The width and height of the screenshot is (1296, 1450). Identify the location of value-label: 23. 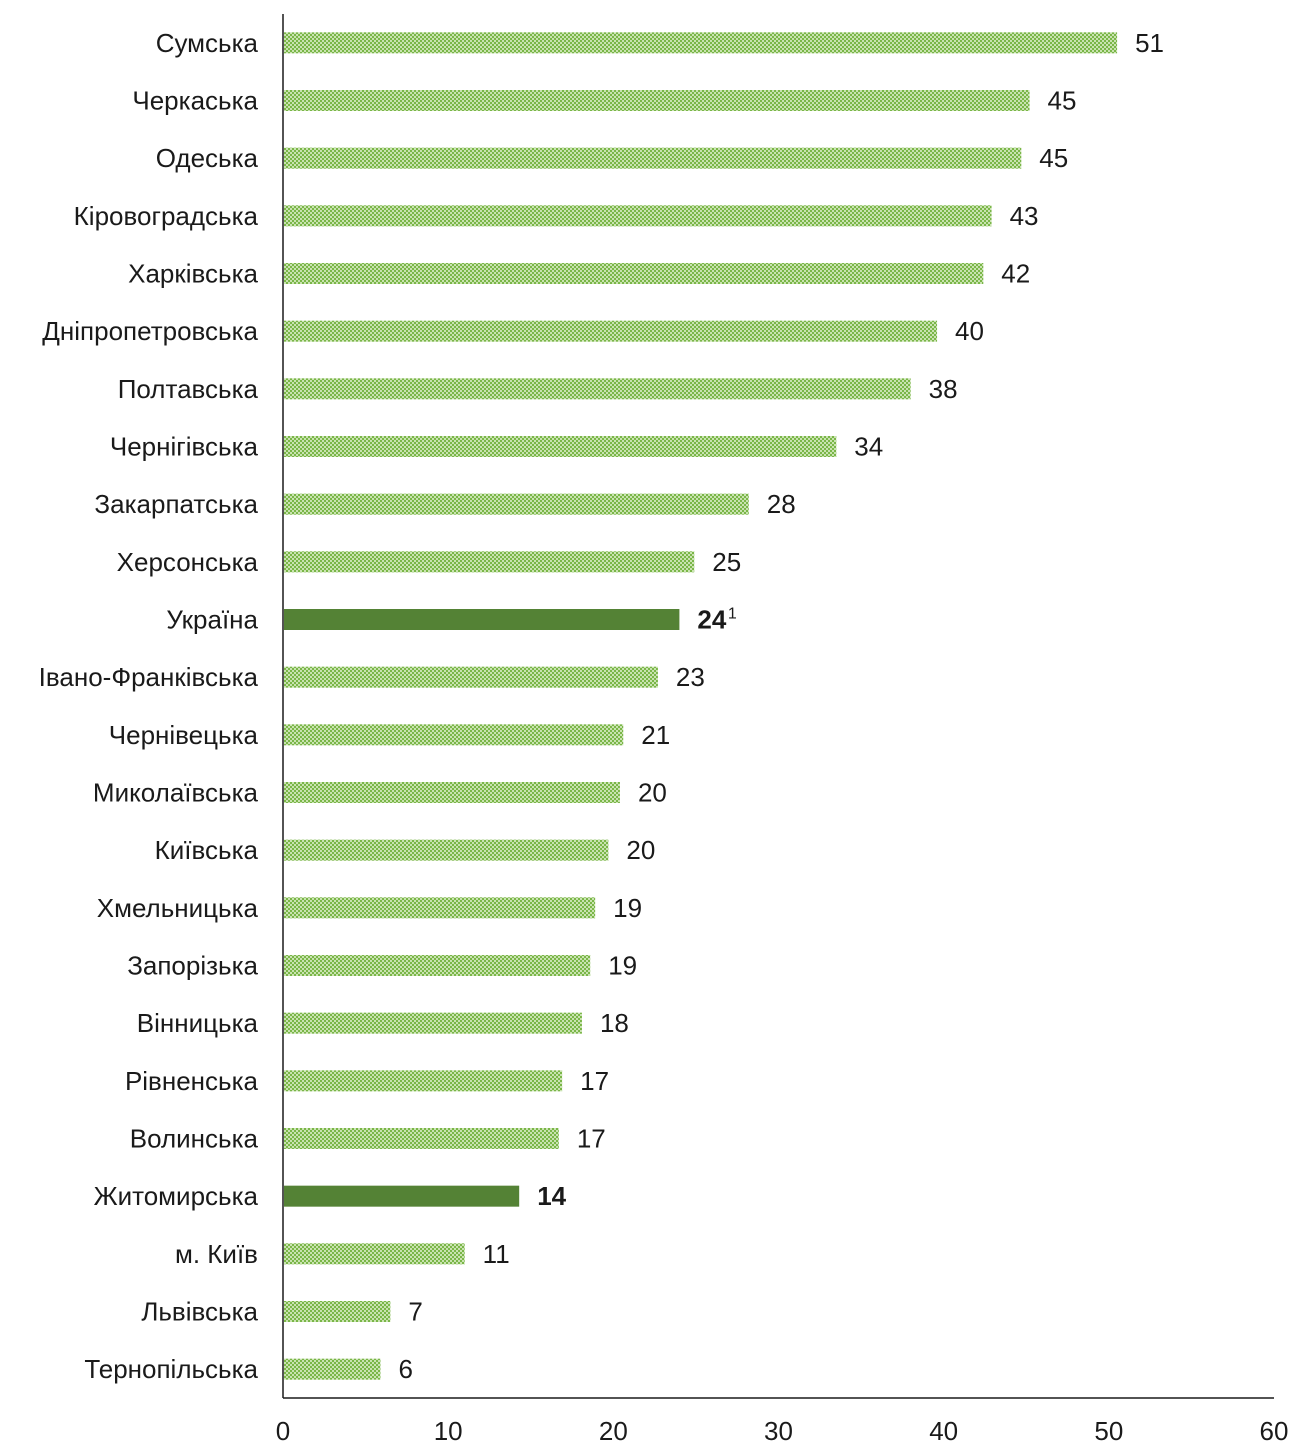
(690, 677).